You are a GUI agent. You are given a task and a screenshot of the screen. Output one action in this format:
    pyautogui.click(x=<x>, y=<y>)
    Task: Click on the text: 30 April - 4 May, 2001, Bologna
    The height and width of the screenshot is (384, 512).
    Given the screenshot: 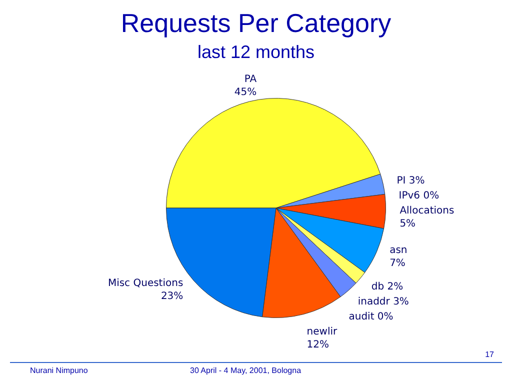 What is the action you would take?
    pyautogui.click(x=246, y=370)
    